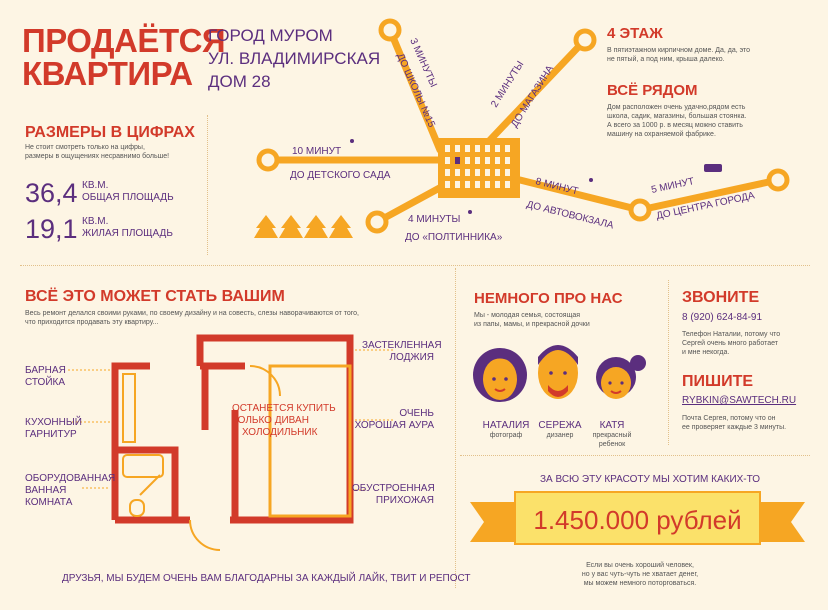 The image size is (828, 610). Describe the element at coordinates (506, 430) in the screenshot. I see `person-natalia: НАТАЛИЯ фотограф` at that location.